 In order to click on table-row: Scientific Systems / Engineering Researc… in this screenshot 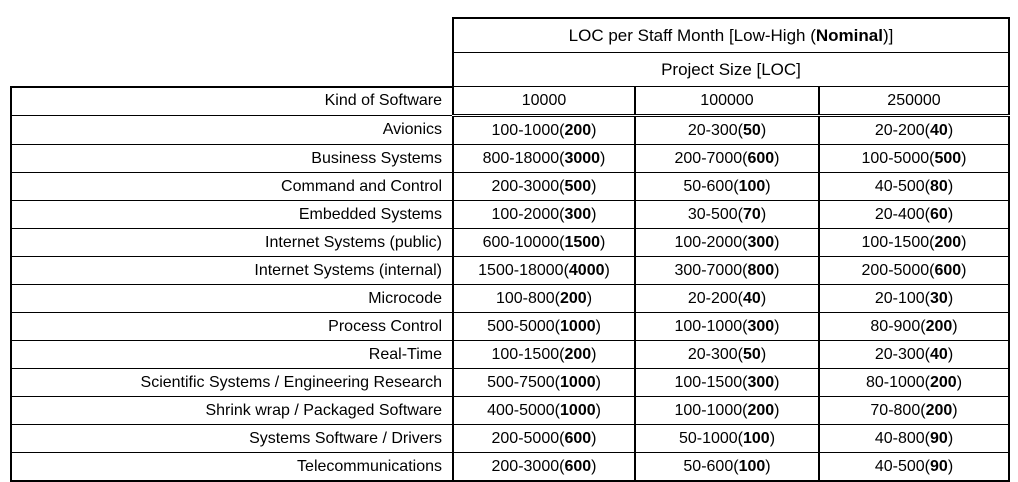, I will do `click(510, 382)`.